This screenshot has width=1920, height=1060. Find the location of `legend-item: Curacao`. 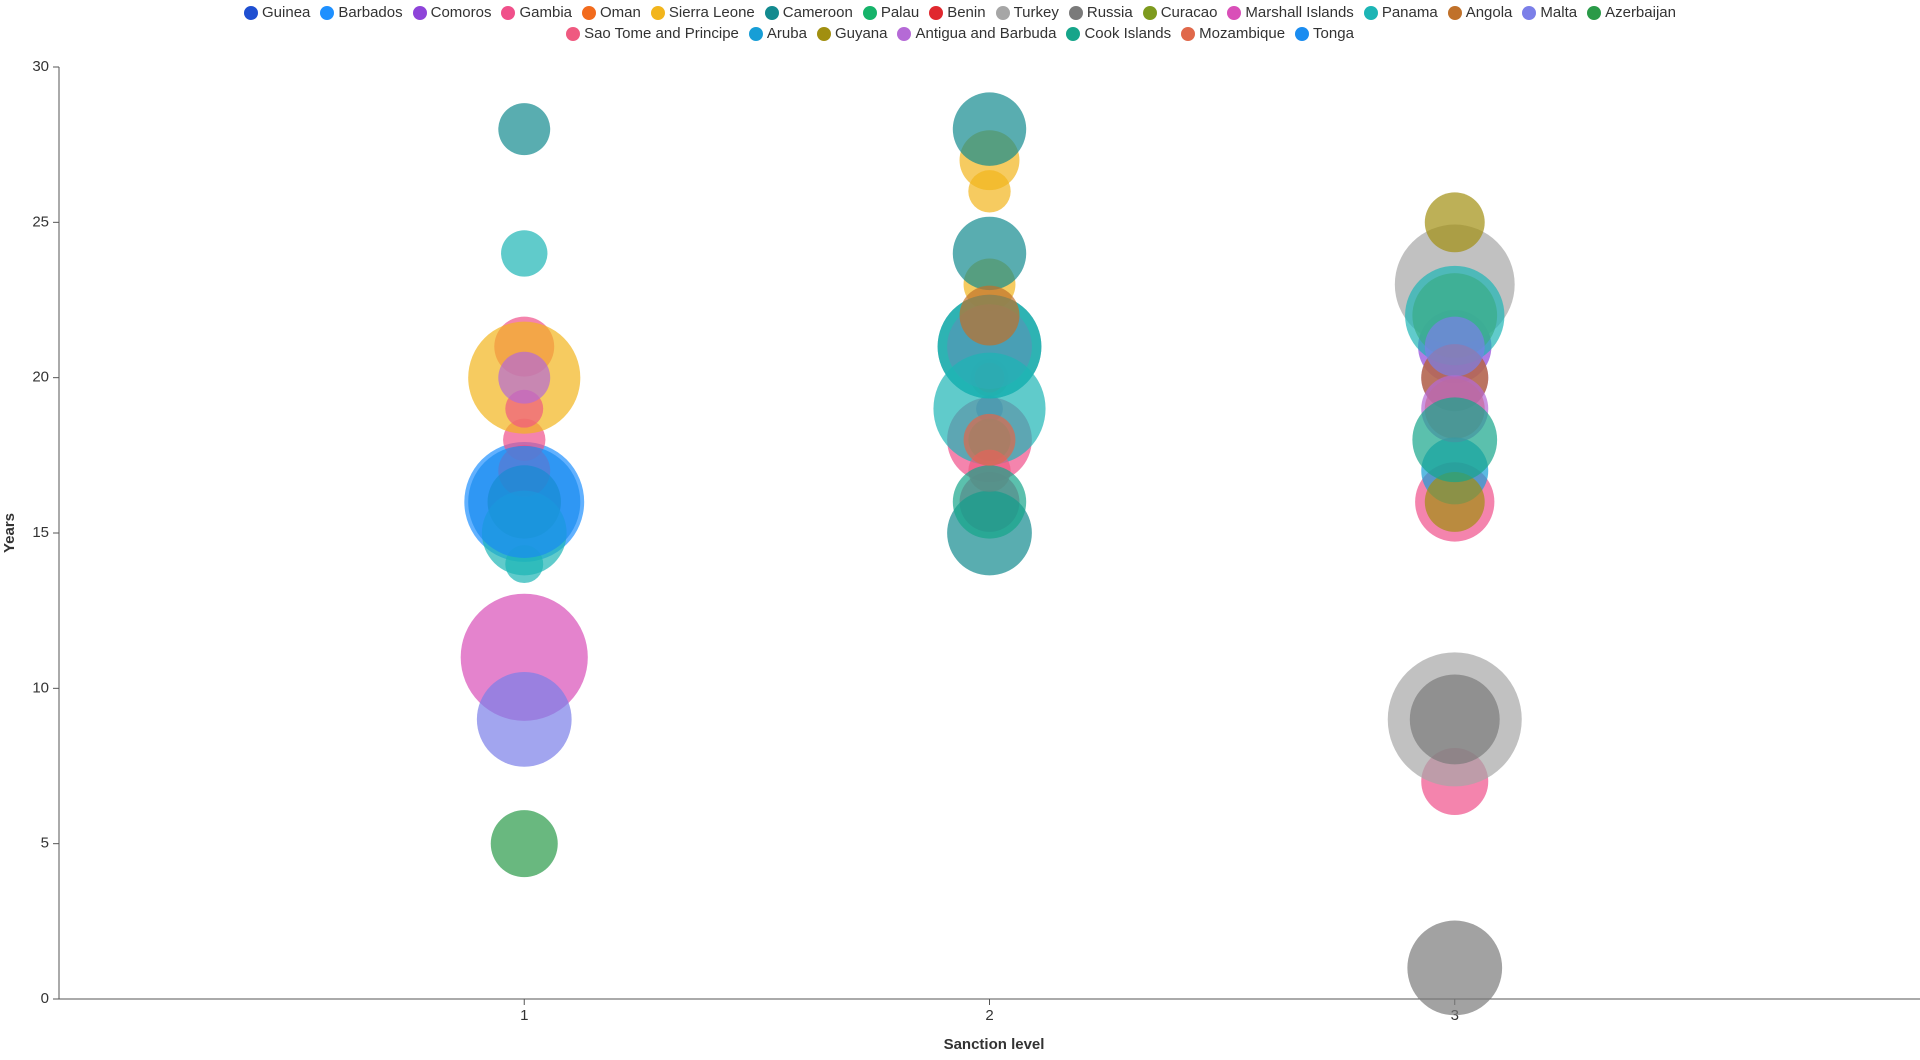

legend-item: Curacao is located at coordinates (1180, 12).